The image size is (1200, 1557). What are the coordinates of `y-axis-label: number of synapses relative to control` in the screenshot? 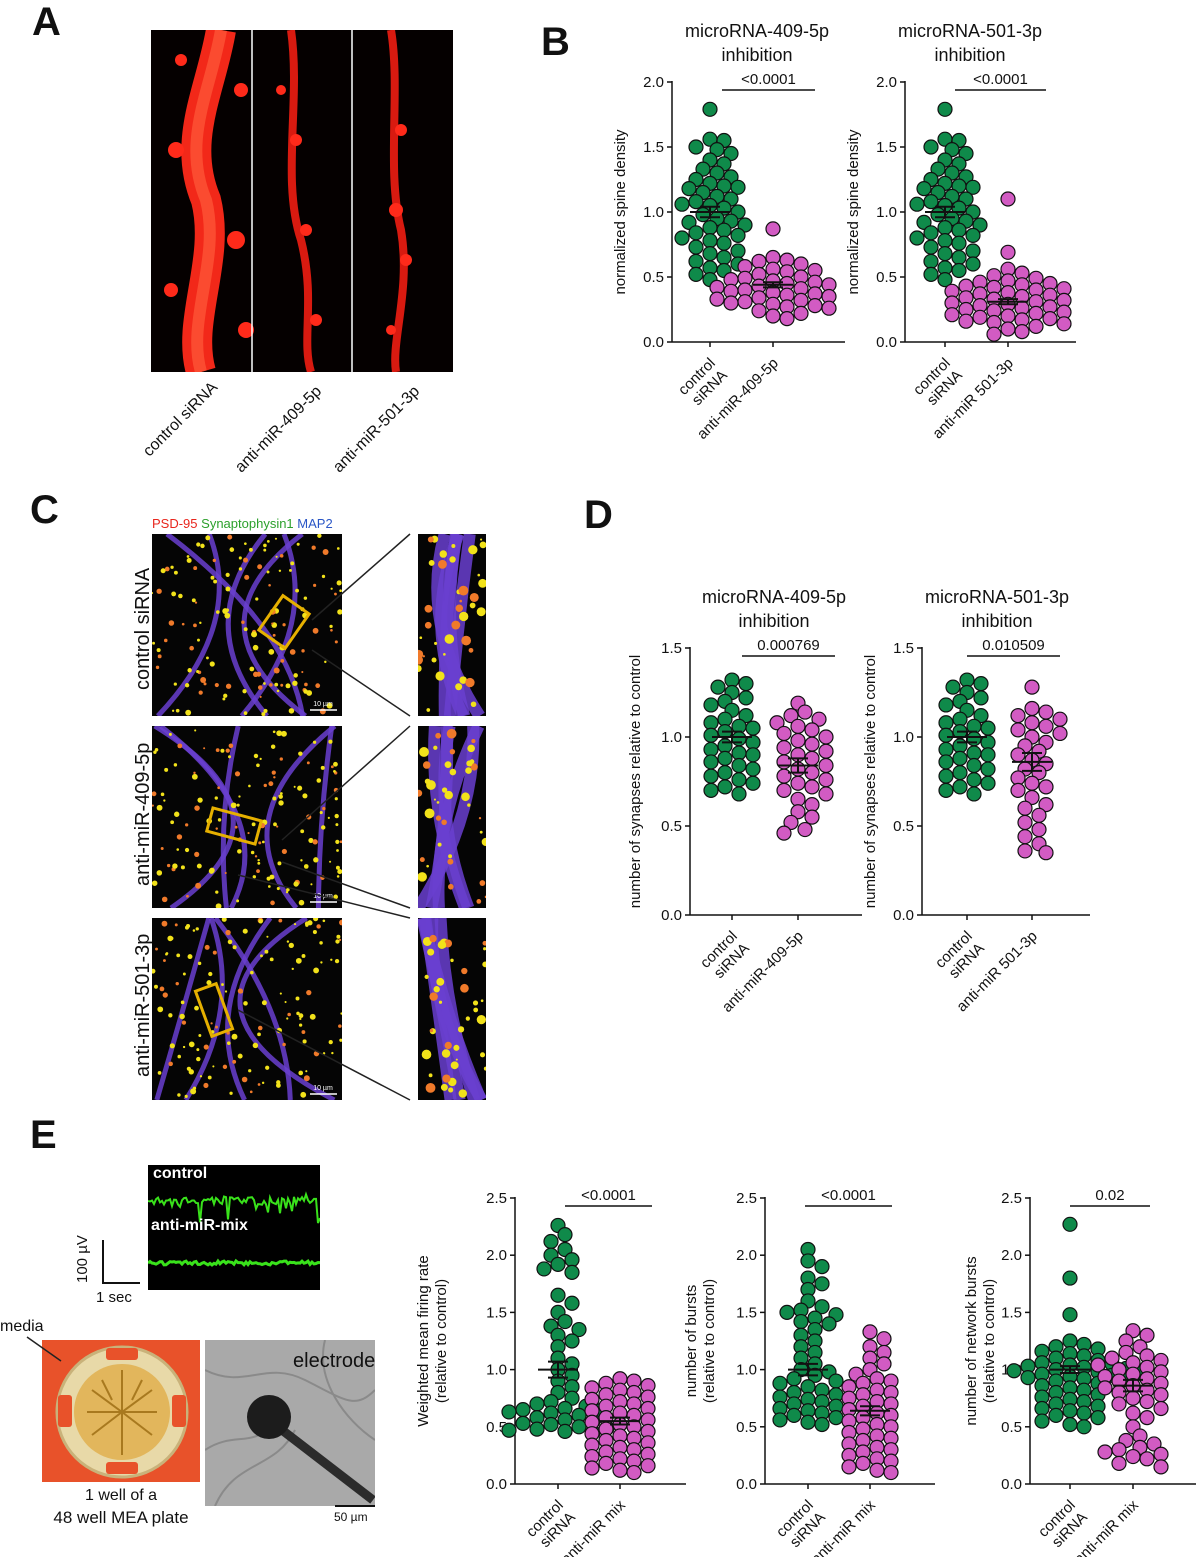 It's located at (635, 781).